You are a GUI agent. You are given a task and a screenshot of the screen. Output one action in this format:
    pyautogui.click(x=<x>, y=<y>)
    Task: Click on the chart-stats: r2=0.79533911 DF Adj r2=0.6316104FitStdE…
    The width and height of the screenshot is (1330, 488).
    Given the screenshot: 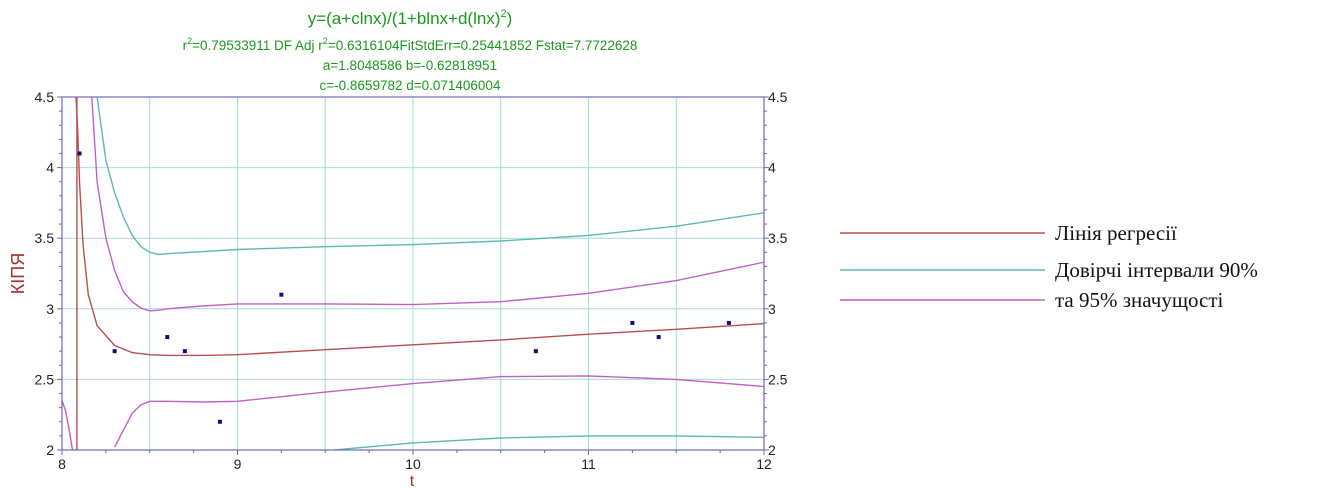 What is the action you would take?
    pyautogui.click(x=410, y=44)
    